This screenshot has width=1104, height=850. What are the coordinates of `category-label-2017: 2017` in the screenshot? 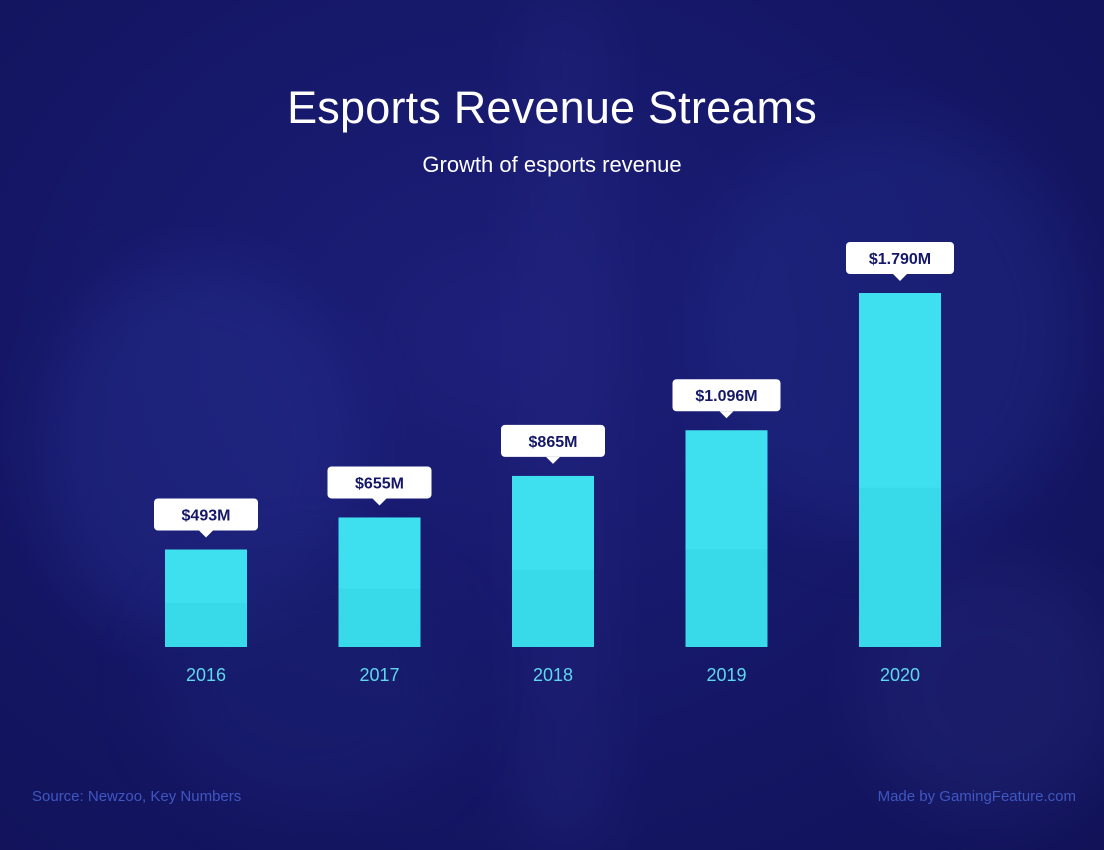 It's located at (379, 675).